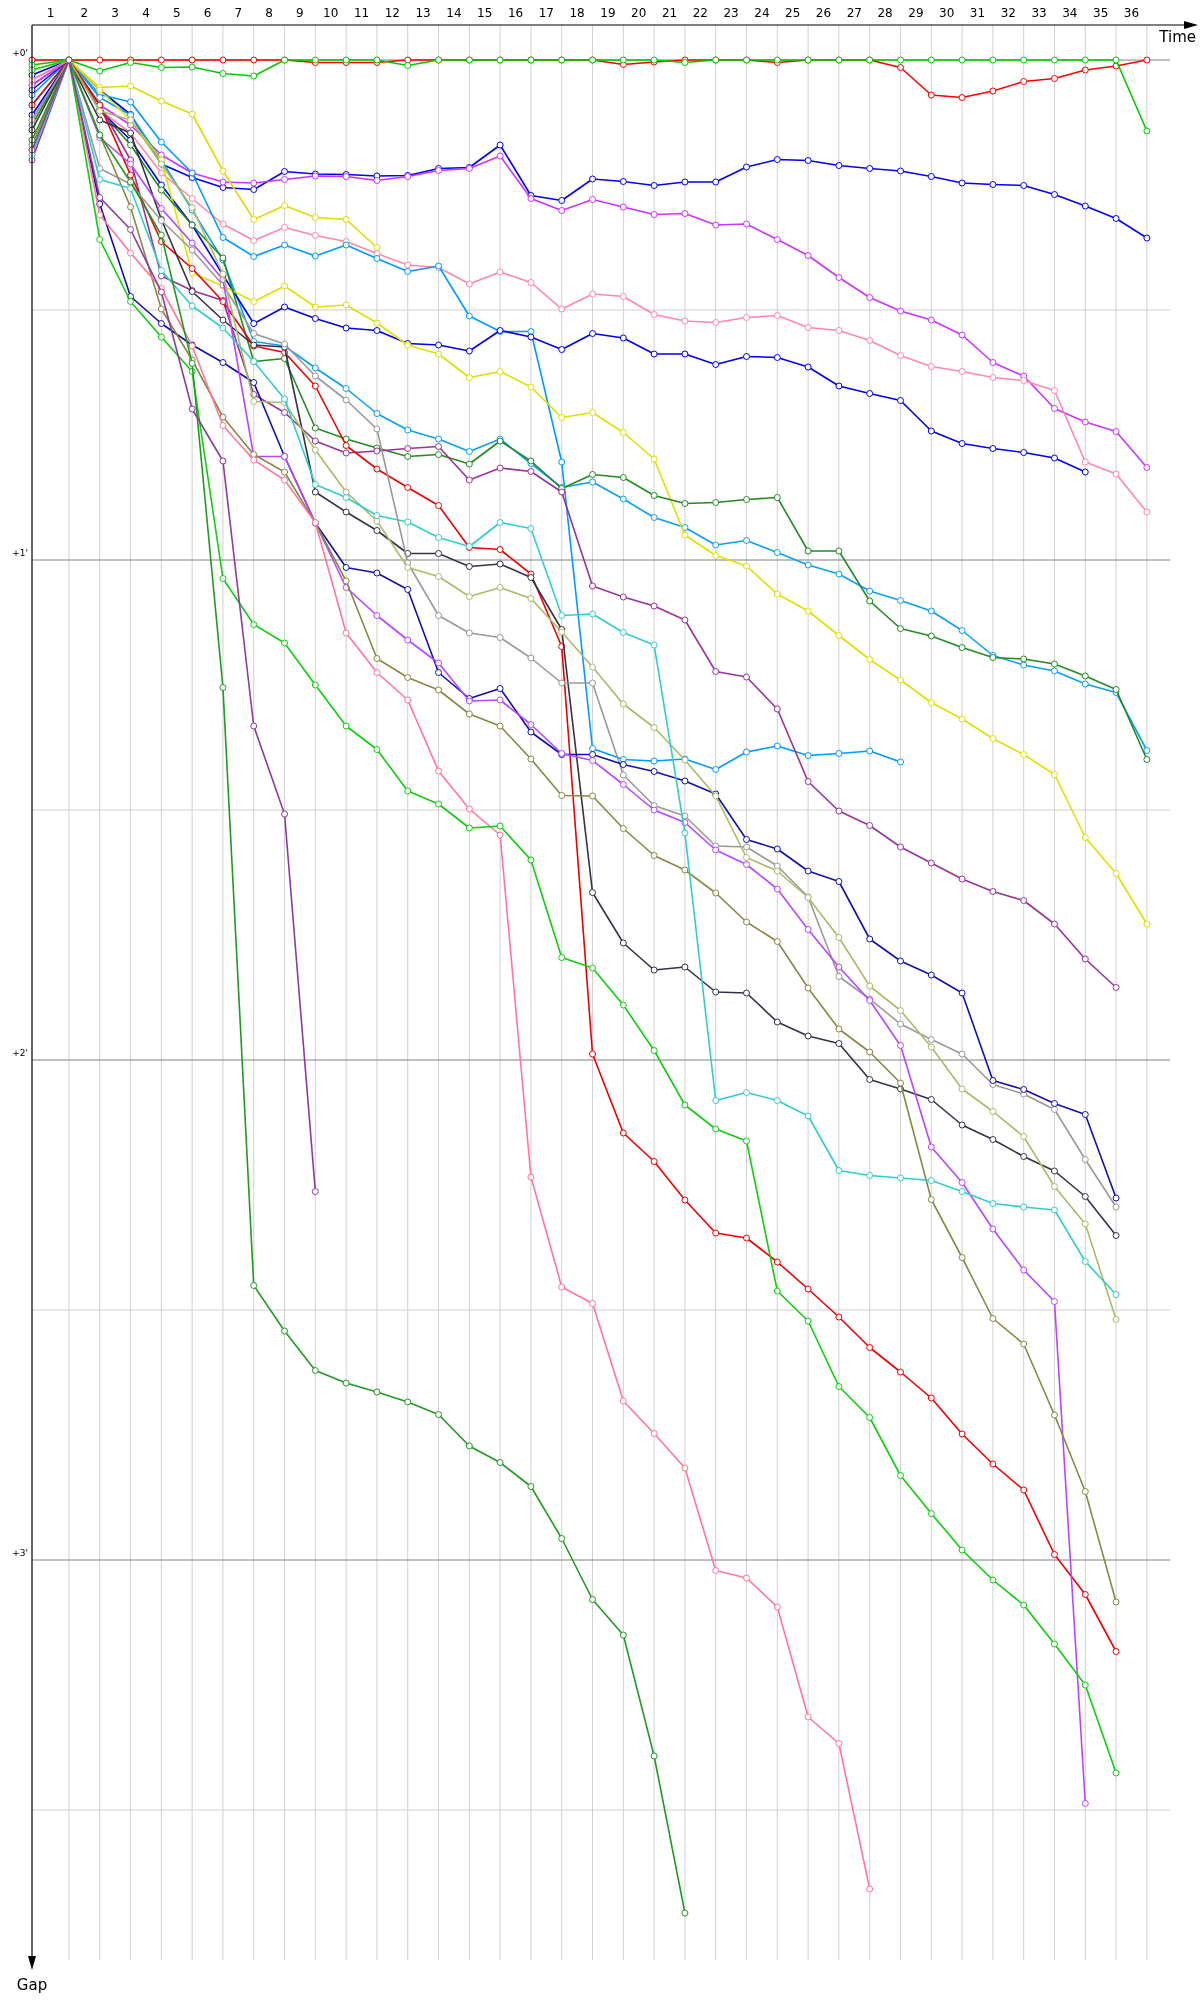 This screenshot has width=1200, height=2000. I want to click on x-tick-label: 1, so click(50, 13).